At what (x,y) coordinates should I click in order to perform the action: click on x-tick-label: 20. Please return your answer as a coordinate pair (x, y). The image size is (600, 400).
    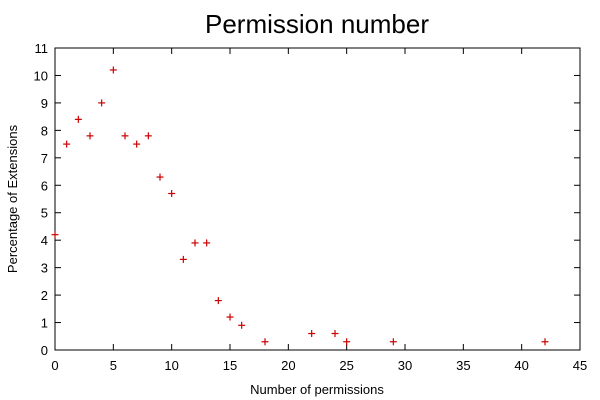
    Looking at the image, I should click on (288, 365).